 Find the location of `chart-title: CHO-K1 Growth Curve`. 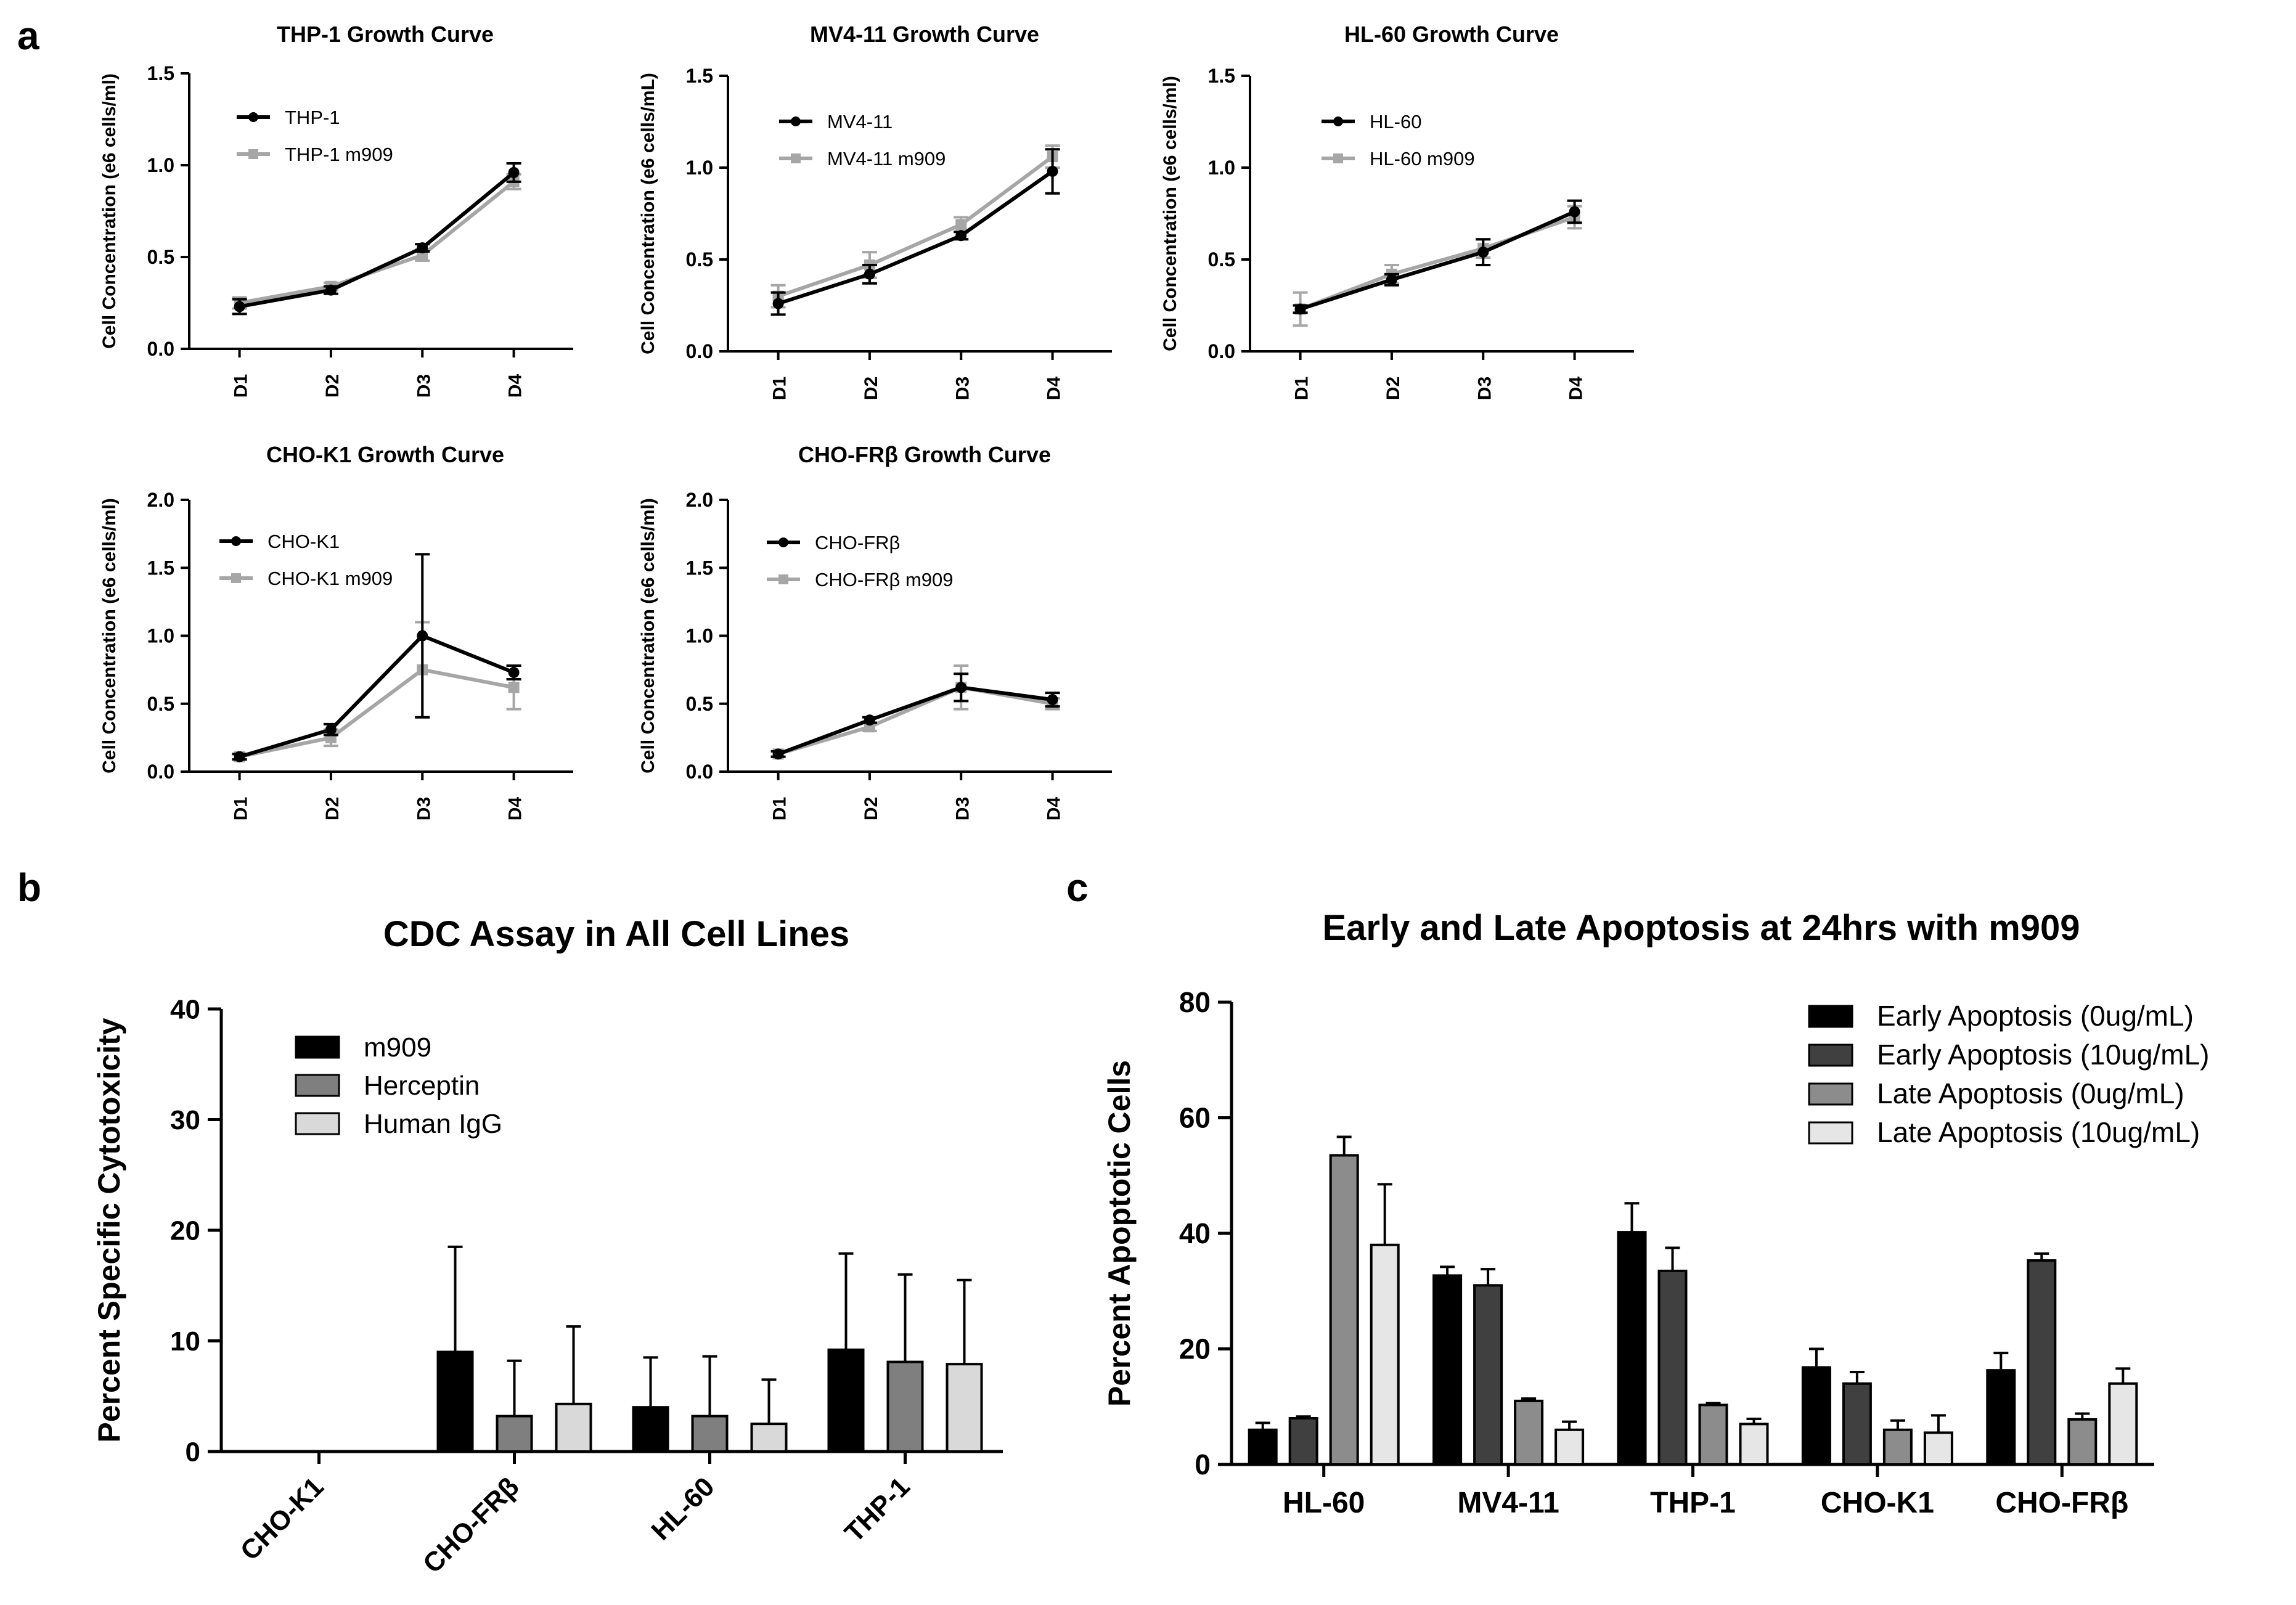

chart-title: CHO-K1 Growth Curve is located at coordinates (385, 454).